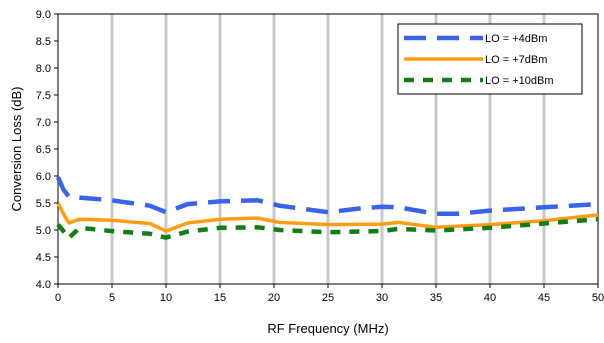 This screenshot has width=604, height=343. What do you see at coordinates (598, 298) in the screenshot?
I see `x-tick-label: 50` at bounding box center [598, 298].